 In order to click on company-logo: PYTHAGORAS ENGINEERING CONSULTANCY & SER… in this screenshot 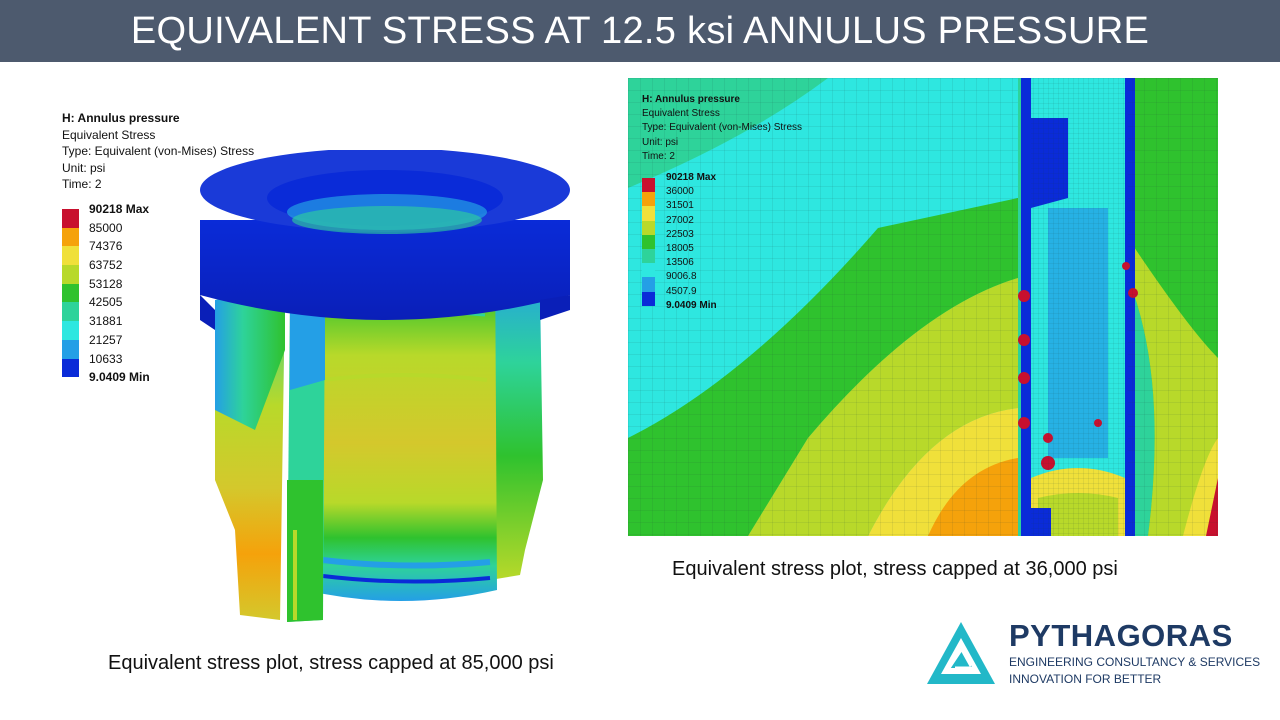, I will do `click(1095, 654)`.